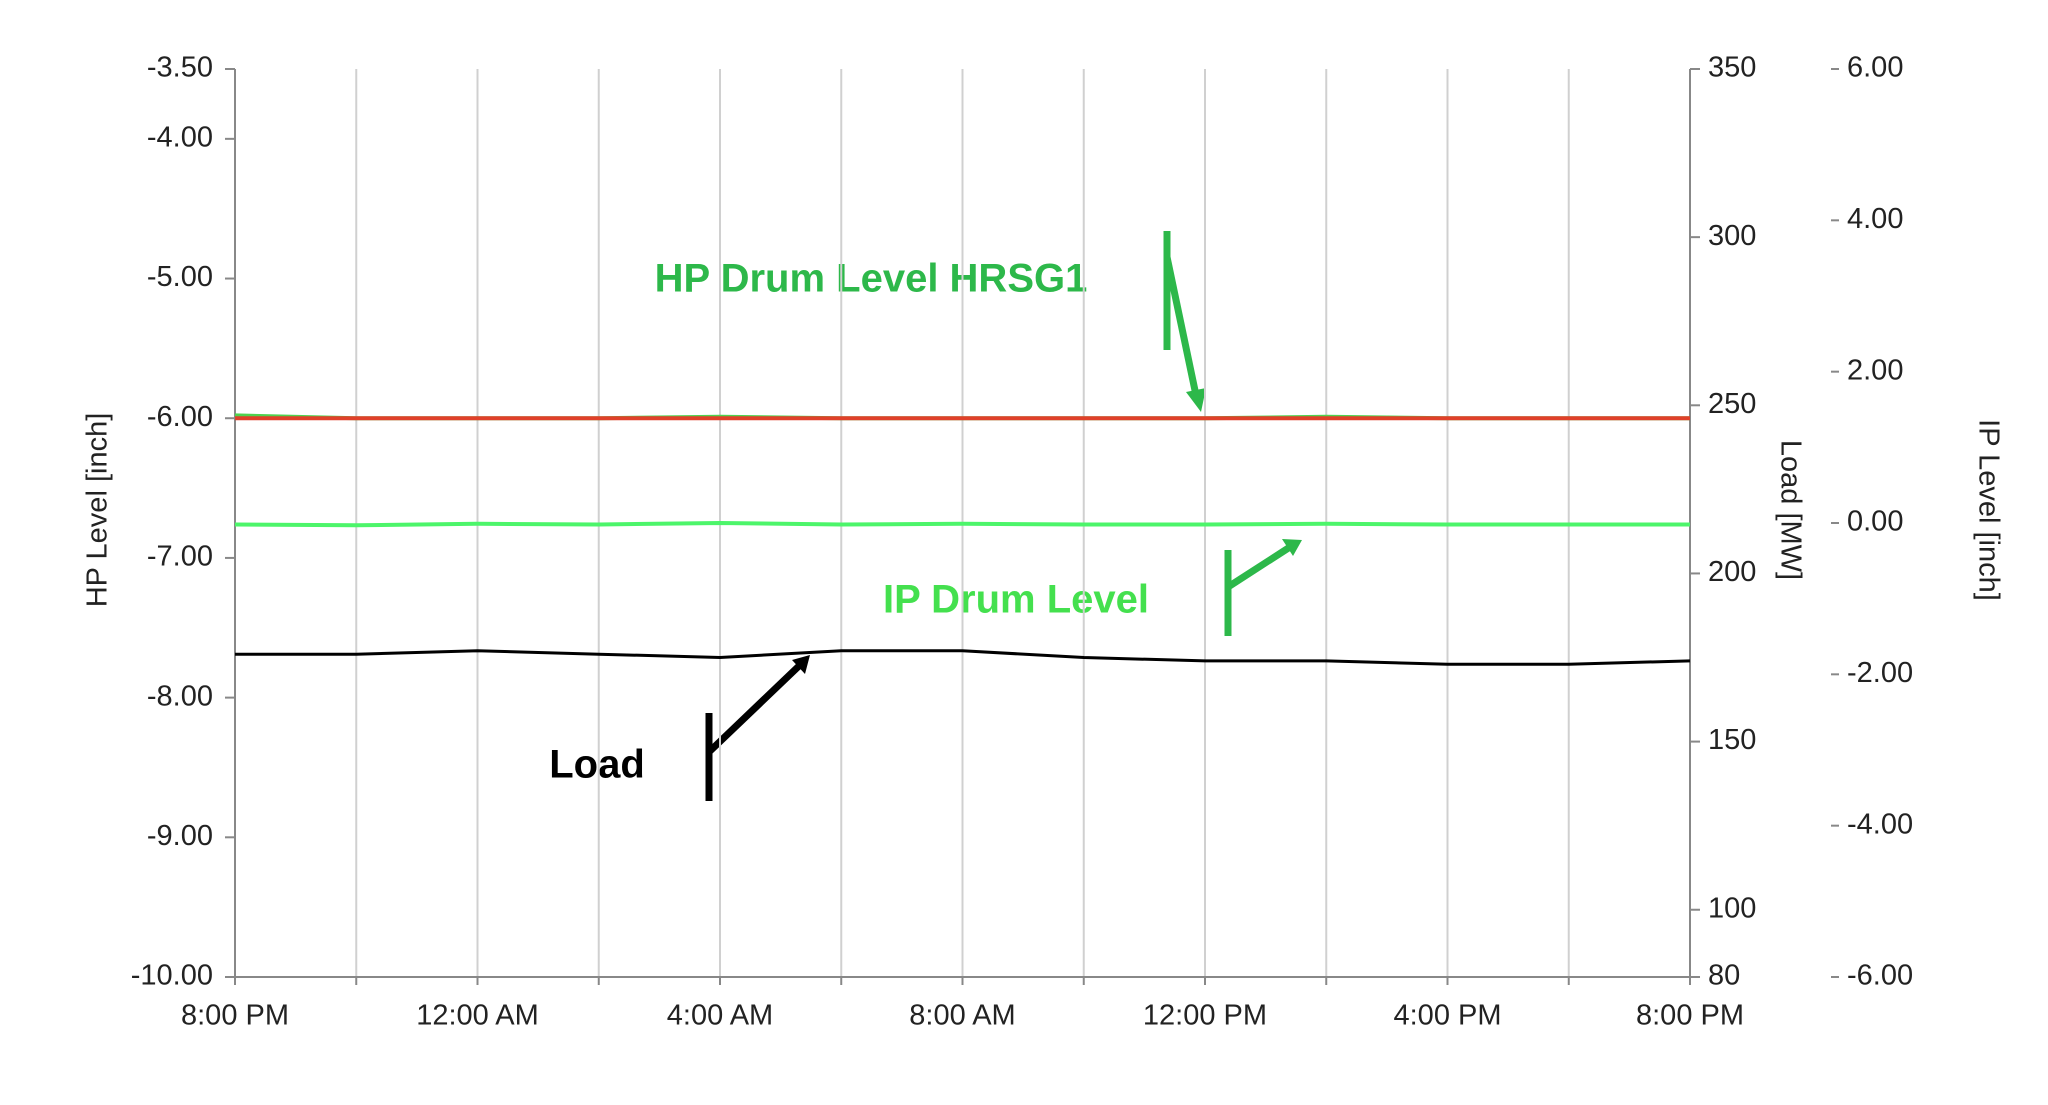 The height and width of the screenshot is (1105, 2048). Describe the element at coordinates (597, 765) in the screenshot. I see `annotation: Load` at that location.